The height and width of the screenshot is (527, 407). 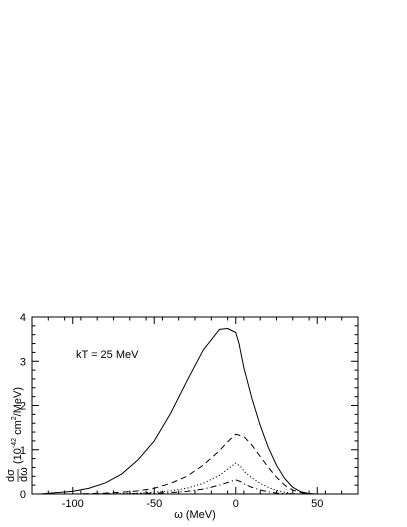 I want to click on annotation-kt: kT = 25 MeV, so click(x=107, y=355).